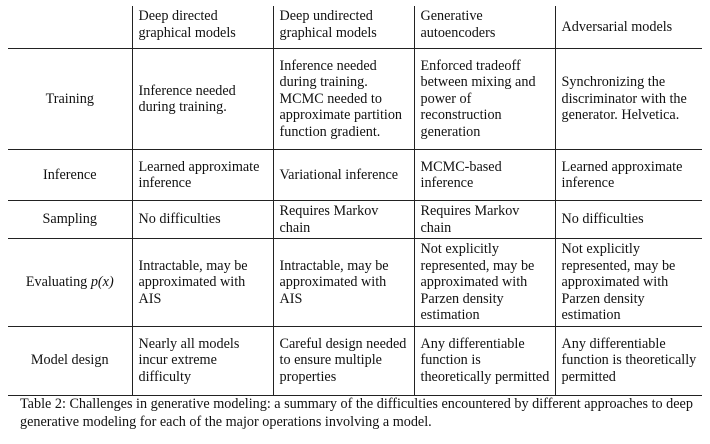 The width and height of the screenshot is (710, 444). What do you see at coordinates (70, 99) in the screenshot?
I see `row-label-training: Training` at bounding box center [70, 99].